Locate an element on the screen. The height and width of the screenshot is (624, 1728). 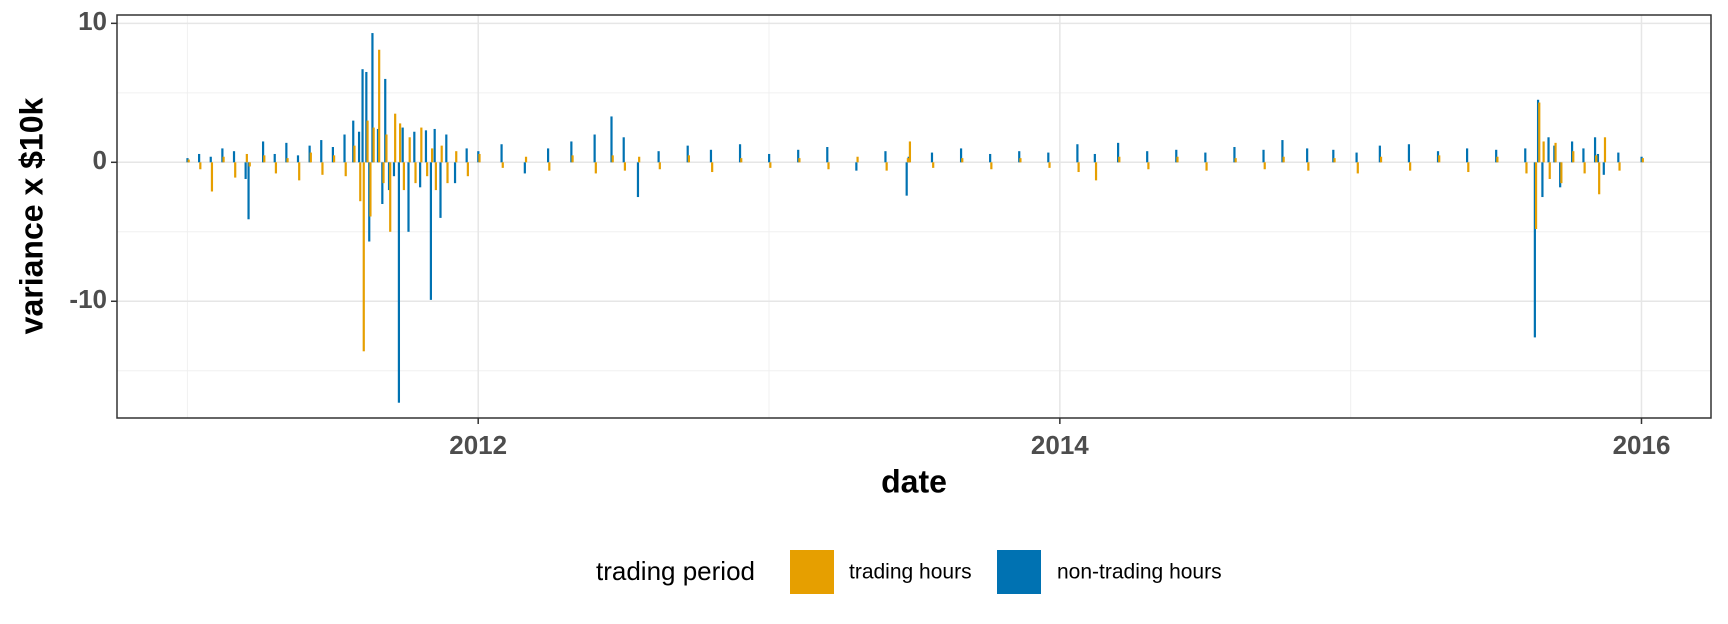
legend-label: non-trading hours is located at coordinates (1139, 572).